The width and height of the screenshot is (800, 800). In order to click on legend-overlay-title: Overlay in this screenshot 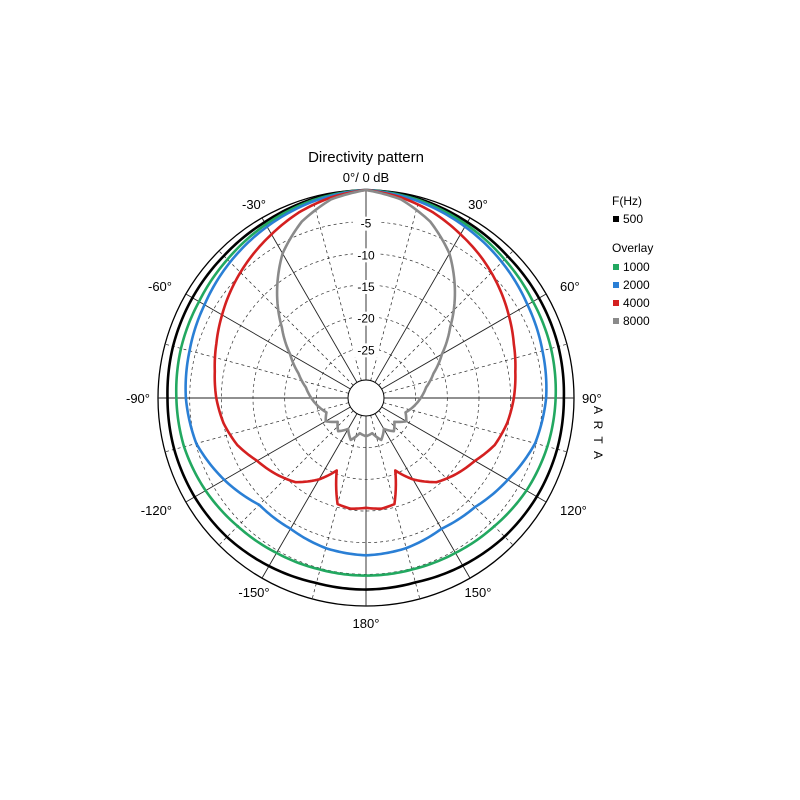, I will do `click(632, 248)`.